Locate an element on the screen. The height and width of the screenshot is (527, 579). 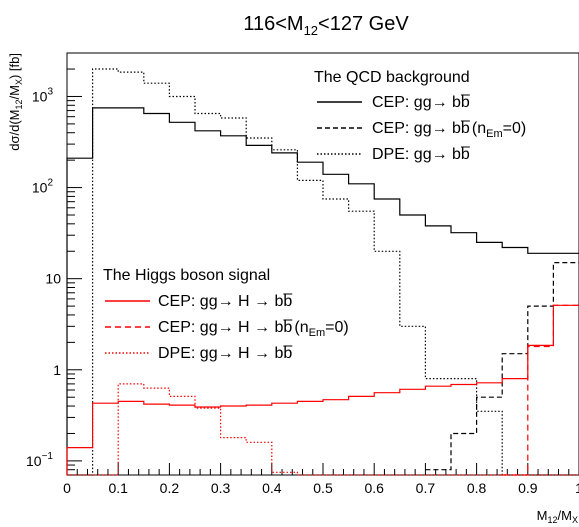
x-tick-label: 0.6 is located at coordinates (374, 488).